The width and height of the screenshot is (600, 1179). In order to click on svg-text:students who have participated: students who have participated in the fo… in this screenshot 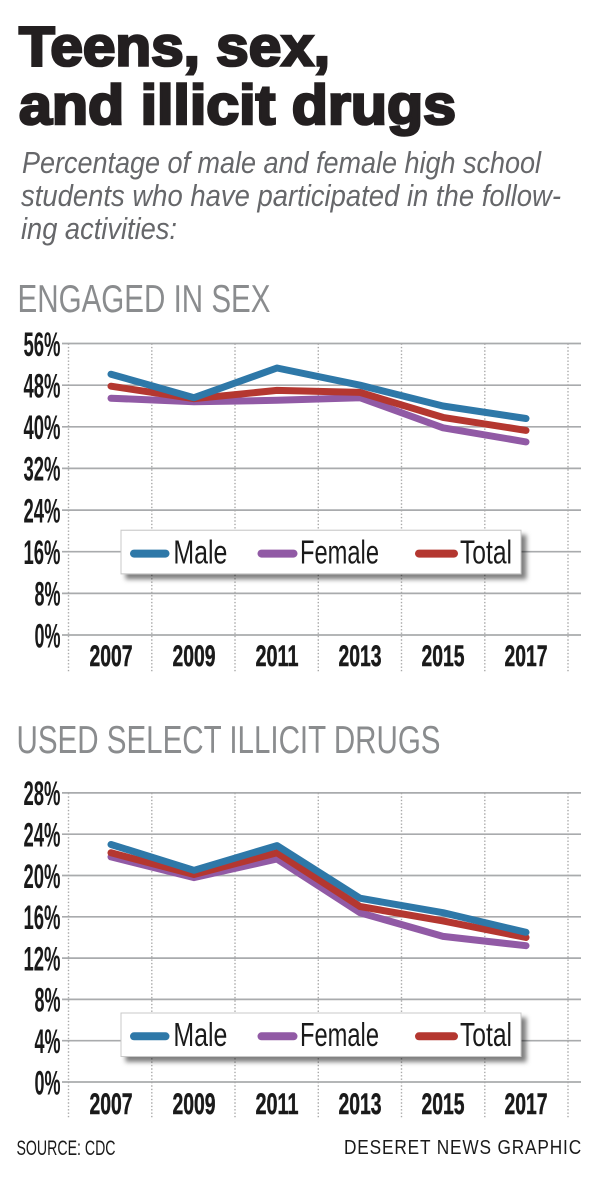, I will do `click(291, 195)`.